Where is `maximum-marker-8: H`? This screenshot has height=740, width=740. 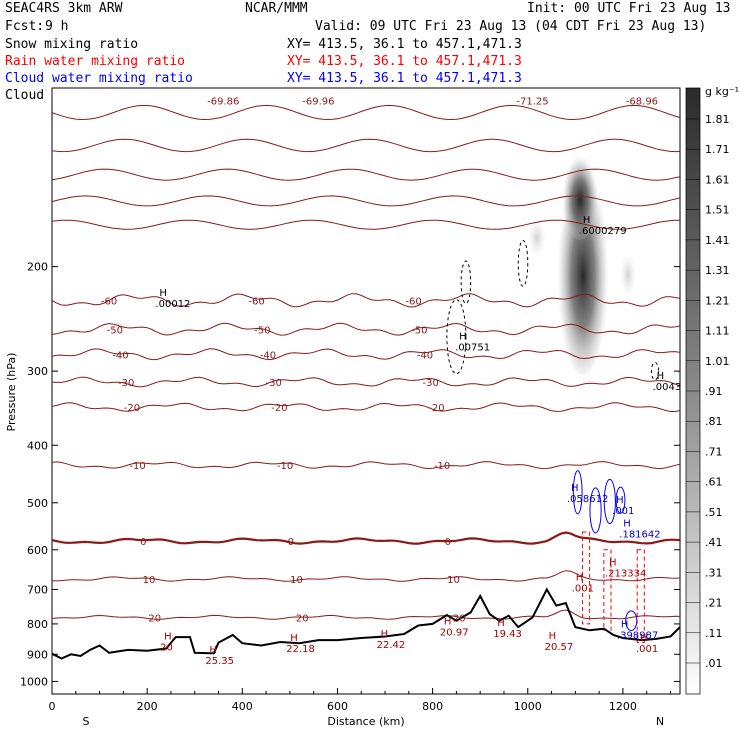 maximum-marker-8: H is located at coordinates (580, 578).